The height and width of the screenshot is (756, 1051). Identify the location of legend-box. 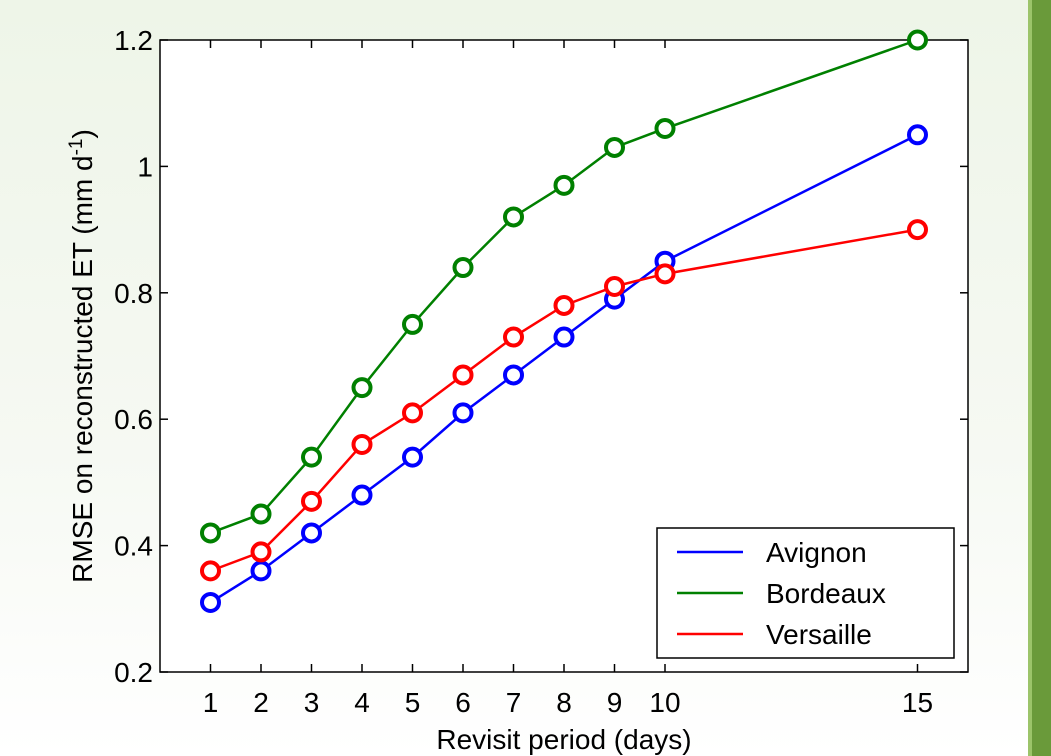
(805, 593).